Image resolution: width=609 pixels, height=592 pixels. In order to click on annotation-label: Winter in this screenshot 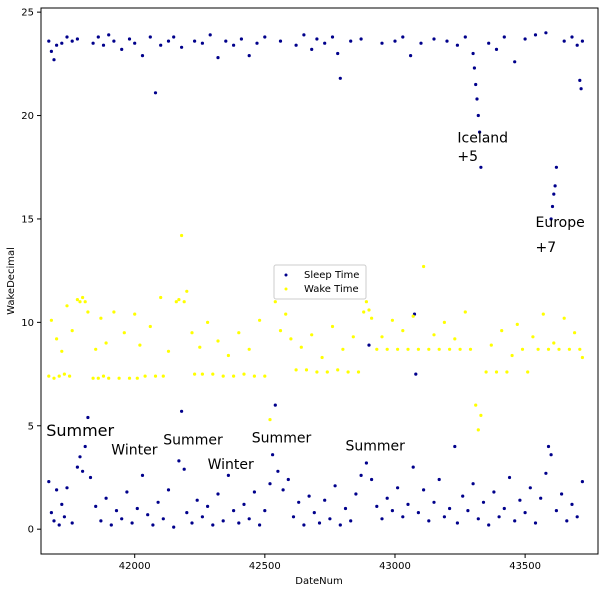, I will do `click(231, 465)`.